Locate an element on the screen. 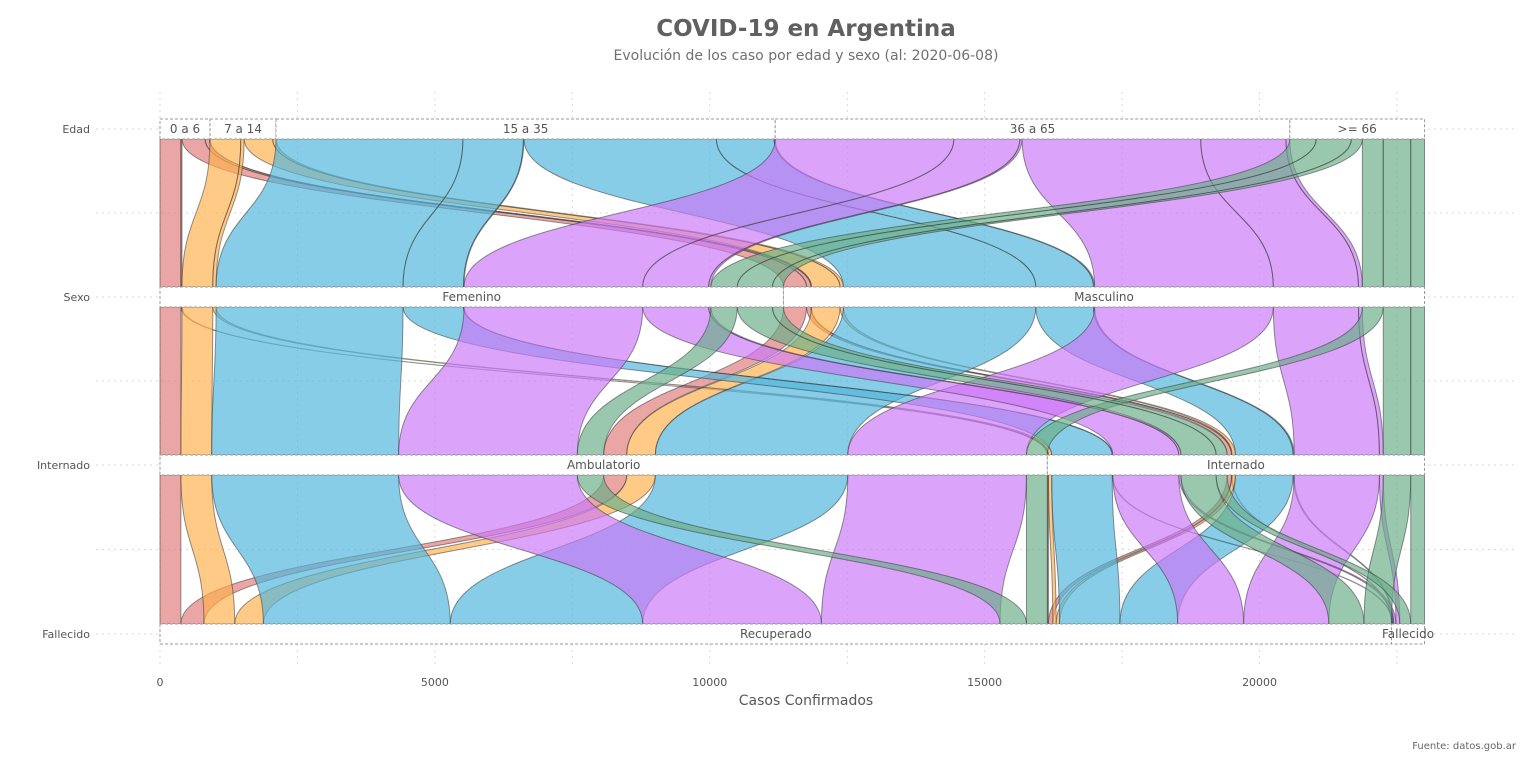 The width and height of the screenshot is (1536, 768). stratum-label: >= 66 is located at coordinates (1357, 129).